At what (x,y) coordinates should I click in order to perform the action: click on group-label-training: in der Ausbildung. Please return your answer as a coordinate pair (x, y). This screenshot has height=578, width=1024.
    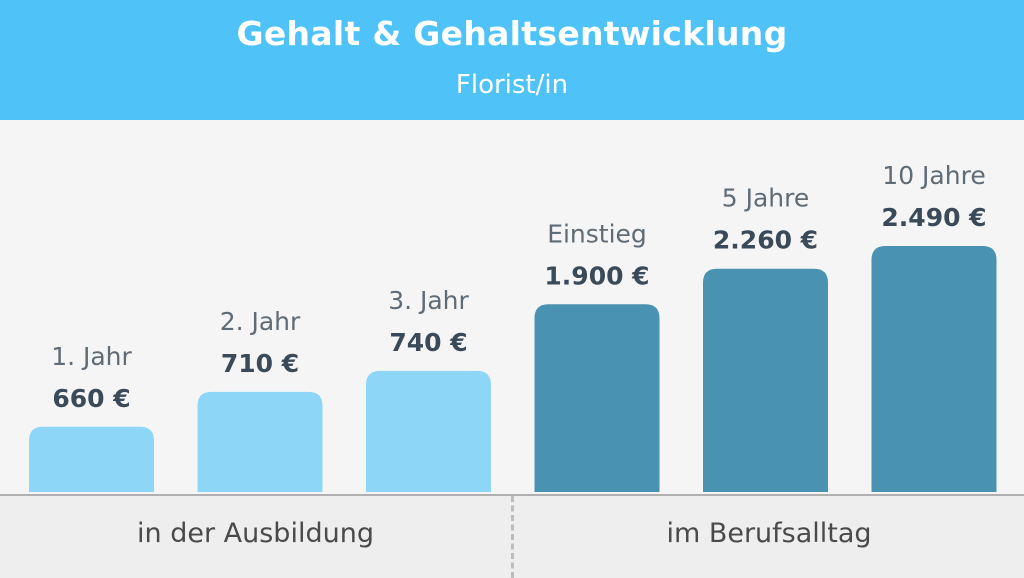
    Looking at the image, I should click on (255, 533).